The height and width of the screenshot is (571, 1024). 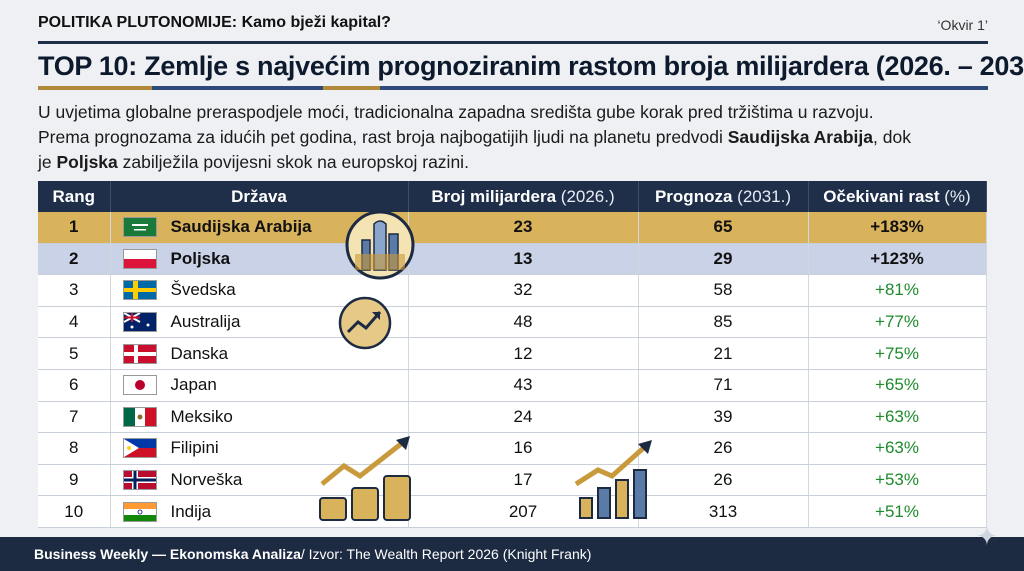 What do you see at coordinates (200, 258) in the screenshot?
I see `country-name: Poljska` at bounding box center [200, 258].